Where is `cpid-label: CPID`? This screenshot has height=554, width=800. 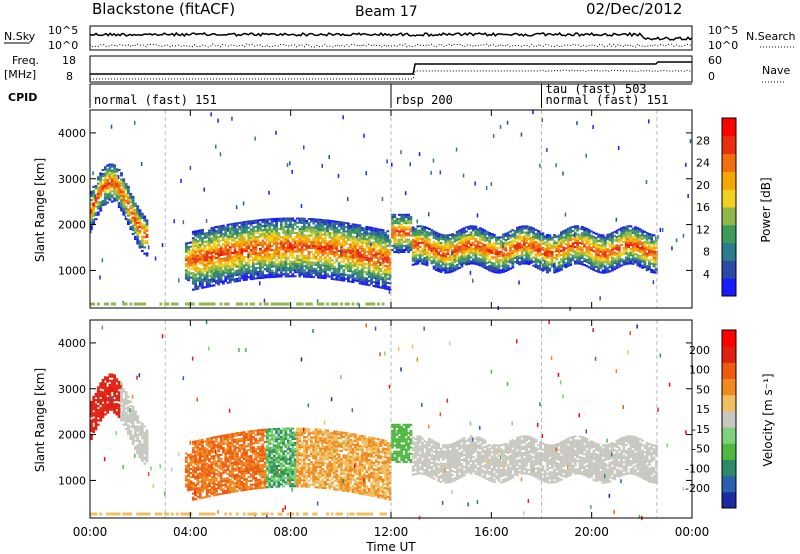
cpid-label: CPID is located at coordinates (22, 97).